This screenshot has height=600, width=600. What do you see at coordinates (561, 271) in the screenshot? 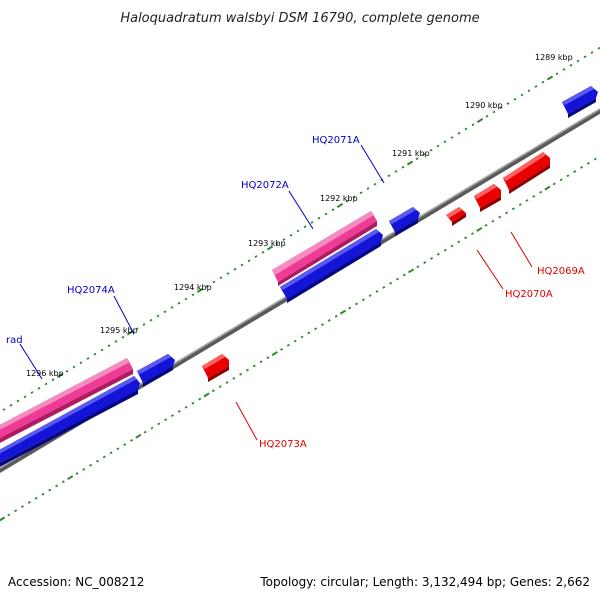
I see `gene-label-hq2069a: HQ2069A` at bounding box center [561, 271].